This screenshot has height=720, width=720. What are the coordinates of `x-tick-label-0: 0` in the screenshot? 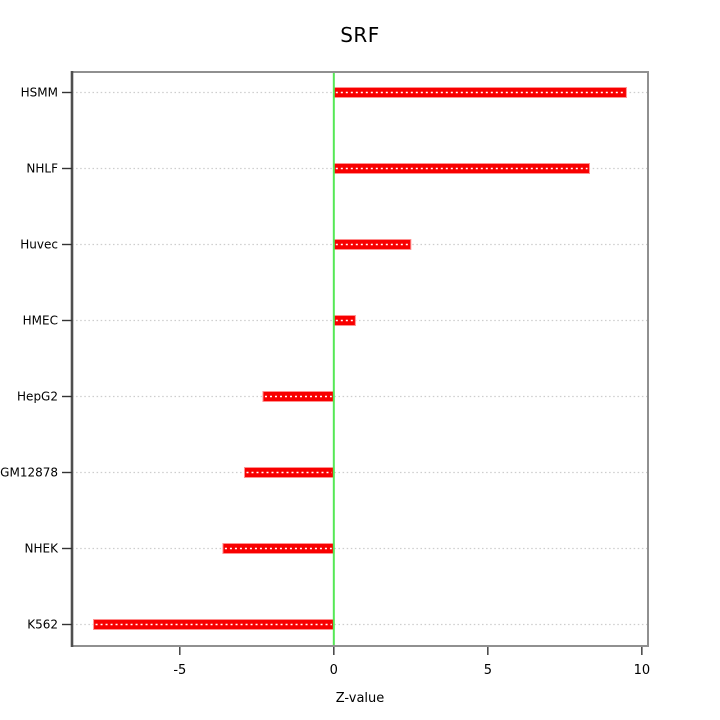 It's located at (334, 670).